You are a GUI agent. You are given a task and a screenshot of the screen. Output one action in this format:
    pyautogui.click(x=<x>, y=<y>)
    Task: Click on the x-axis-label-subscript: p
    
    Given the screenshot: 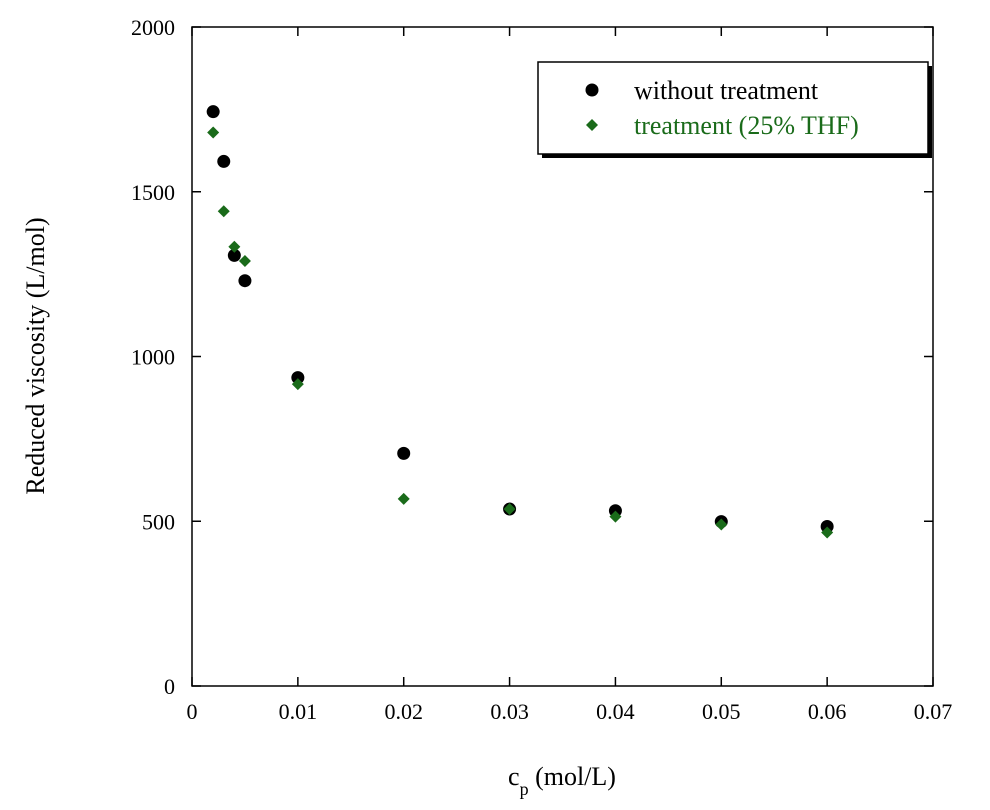 What is the action you would take?
    pyautogui.click(x=524, y=789)
    